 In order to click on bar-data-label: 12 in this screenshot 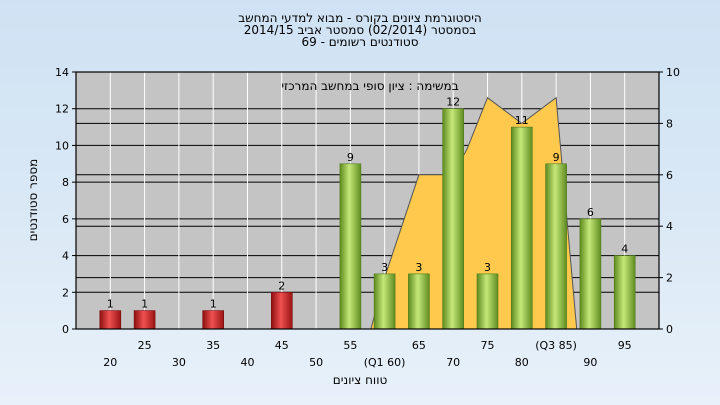, I will do `click(453, 102)`.